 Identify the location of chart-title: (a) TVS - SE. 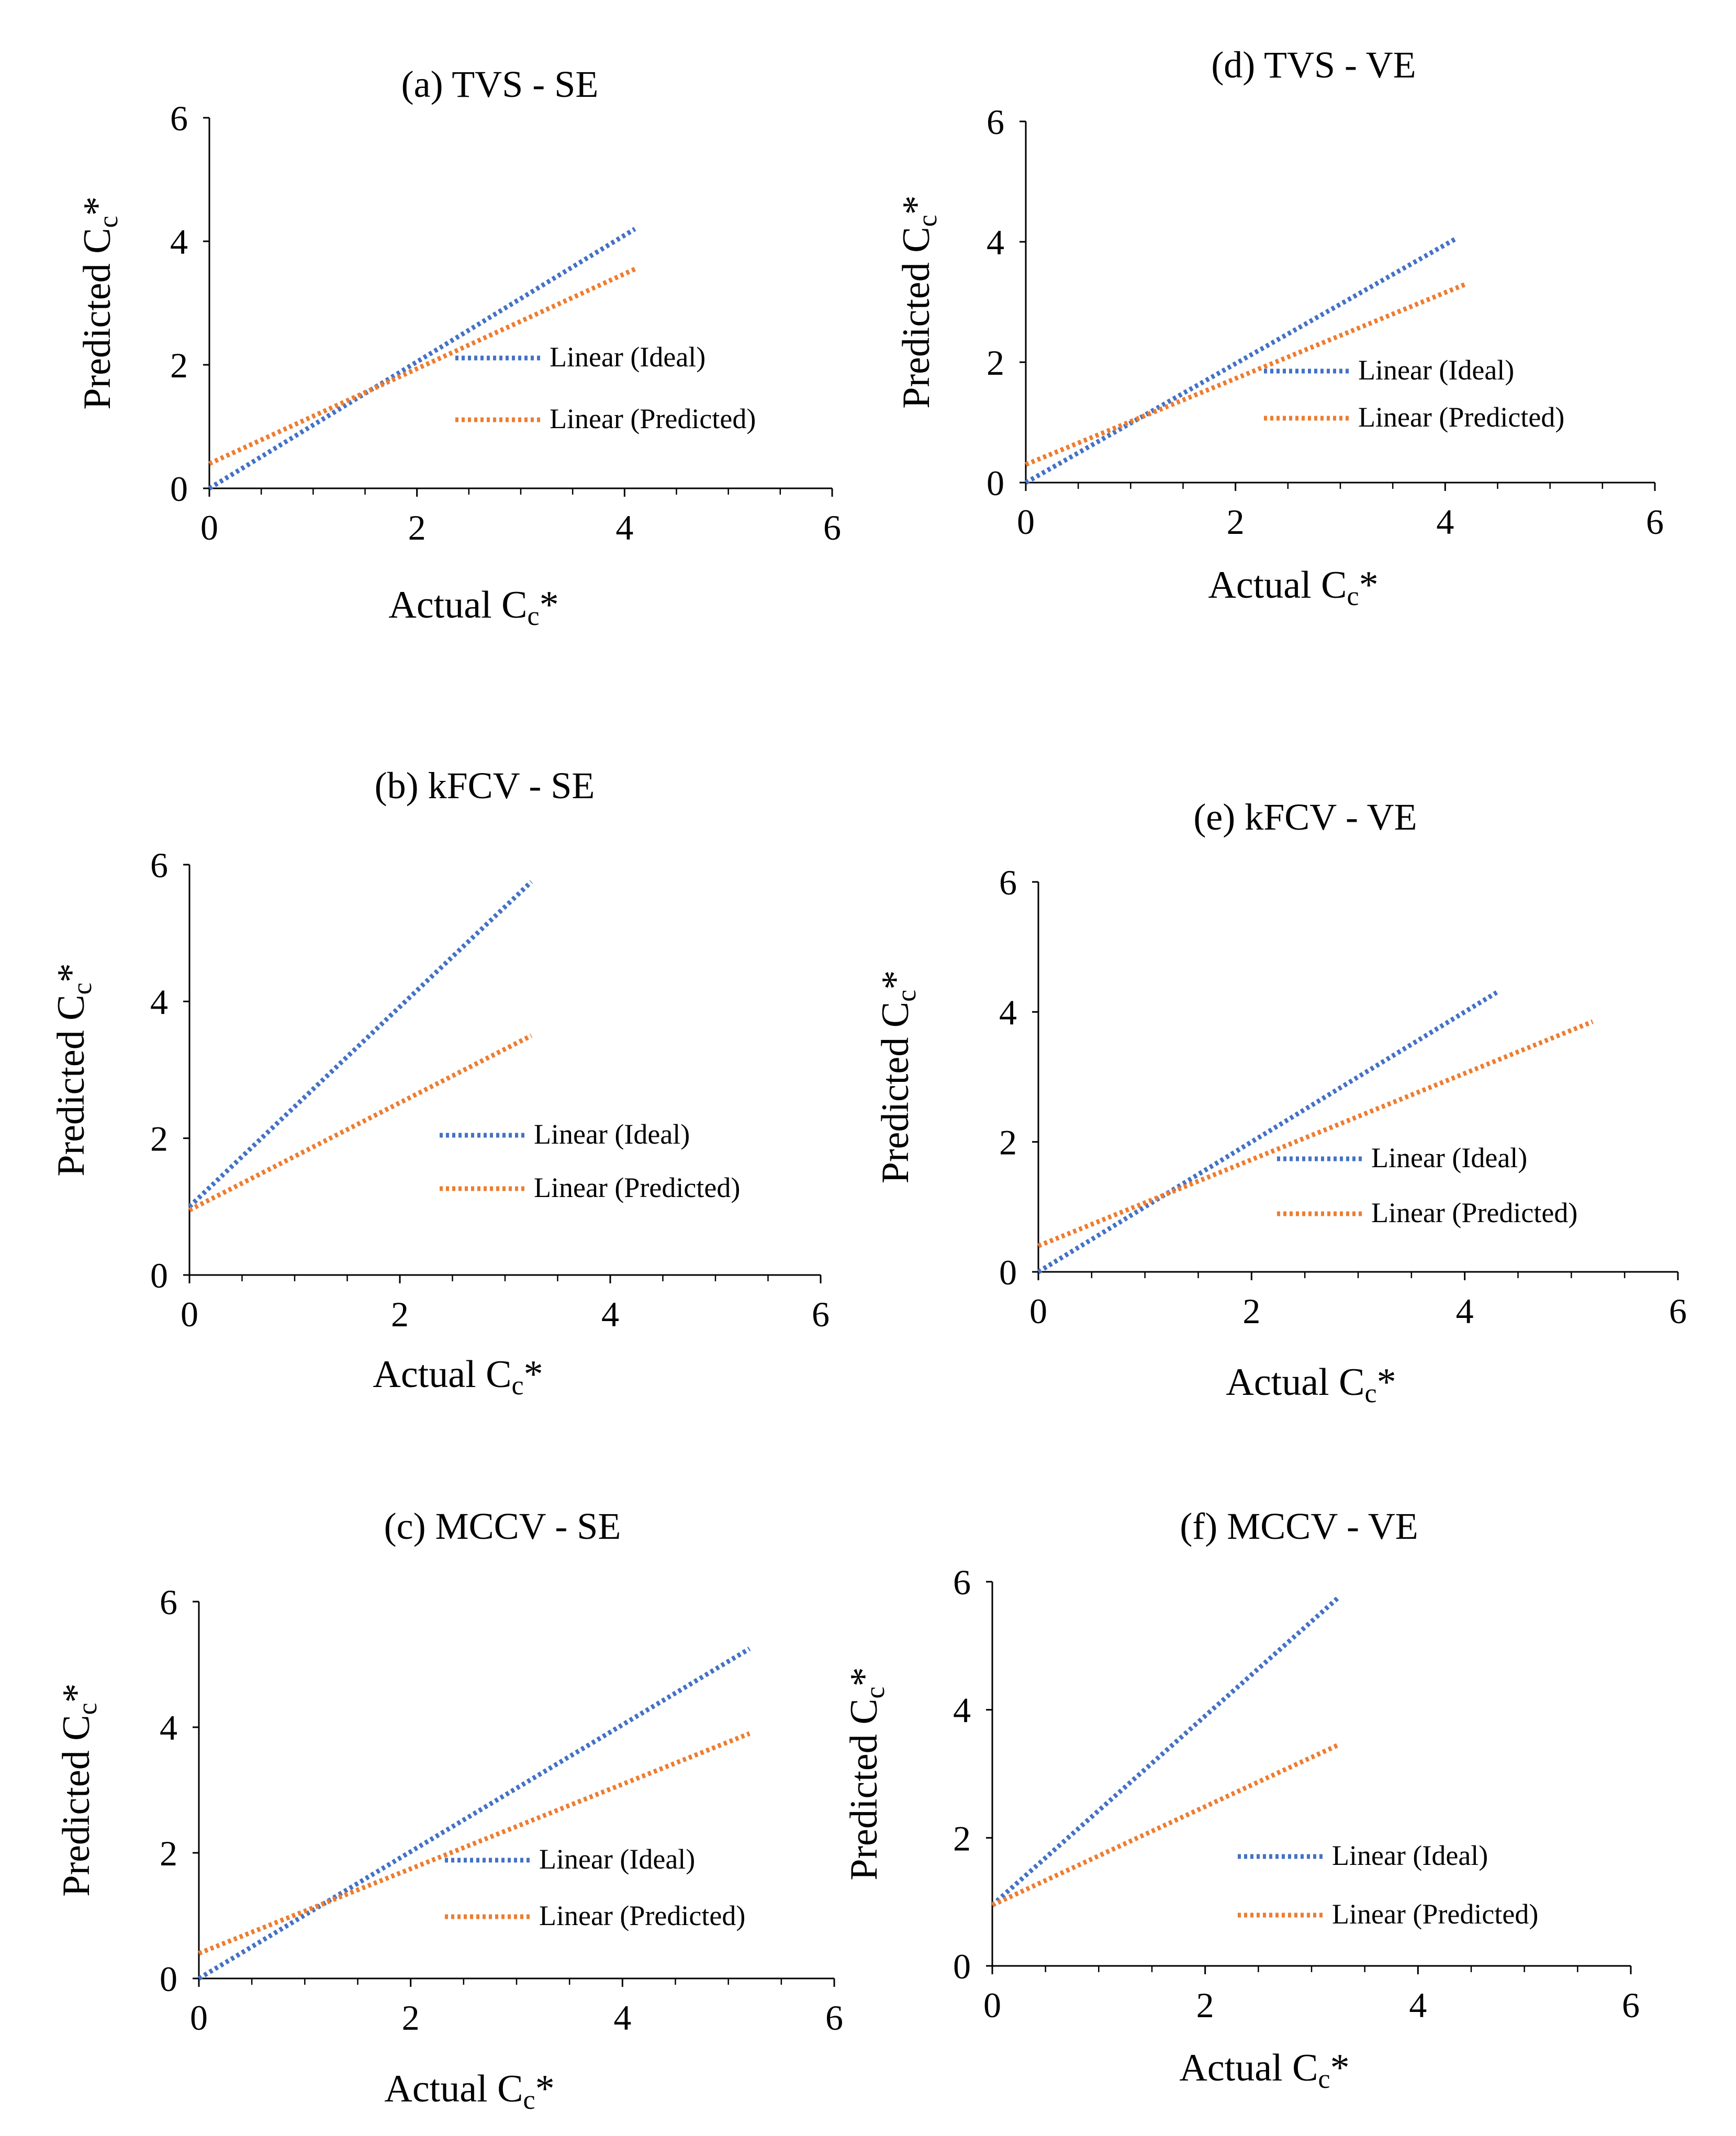
(500, 84).